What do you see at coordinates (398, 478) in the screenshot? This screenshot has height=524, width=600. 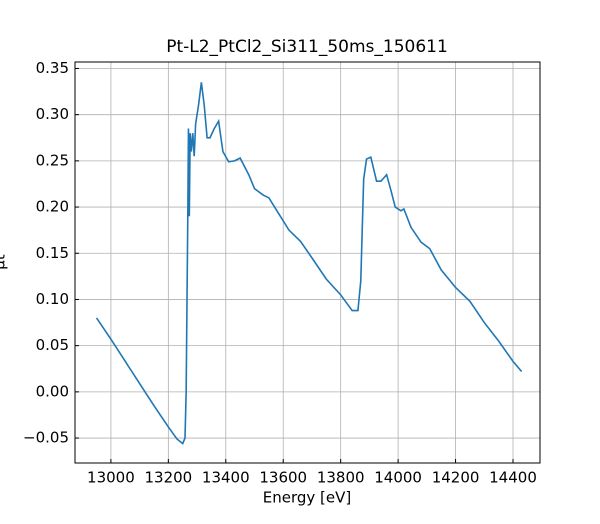 I see `x-tick-label: 14000` at bounding box center [398, 478].